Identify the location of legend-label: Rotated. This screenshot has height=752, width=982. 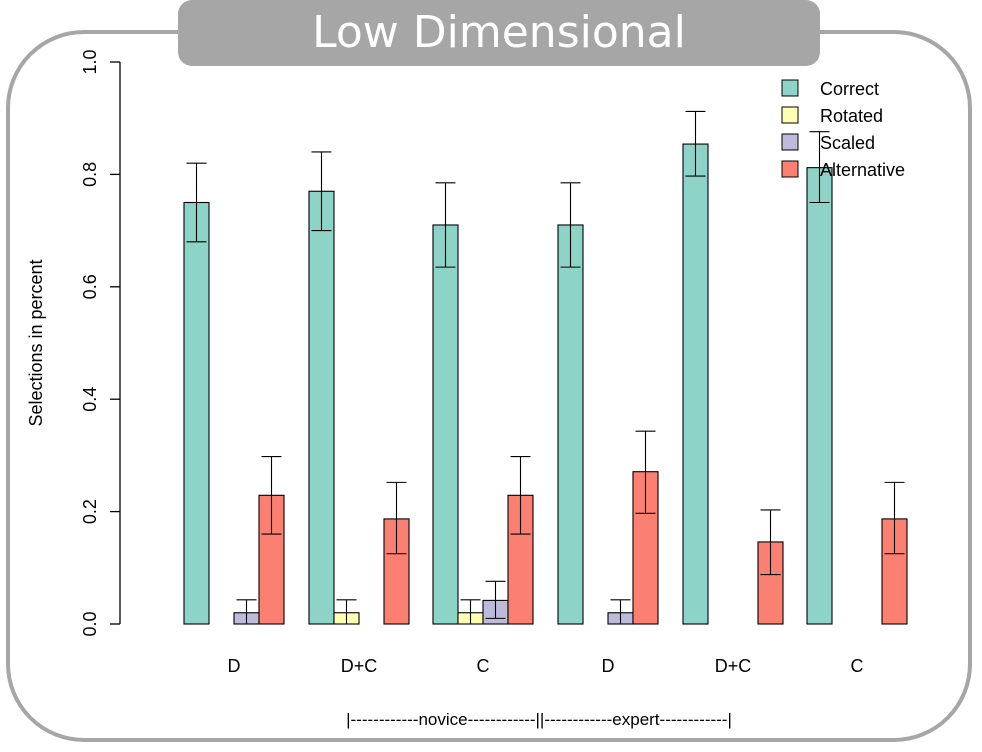
(851, 116).